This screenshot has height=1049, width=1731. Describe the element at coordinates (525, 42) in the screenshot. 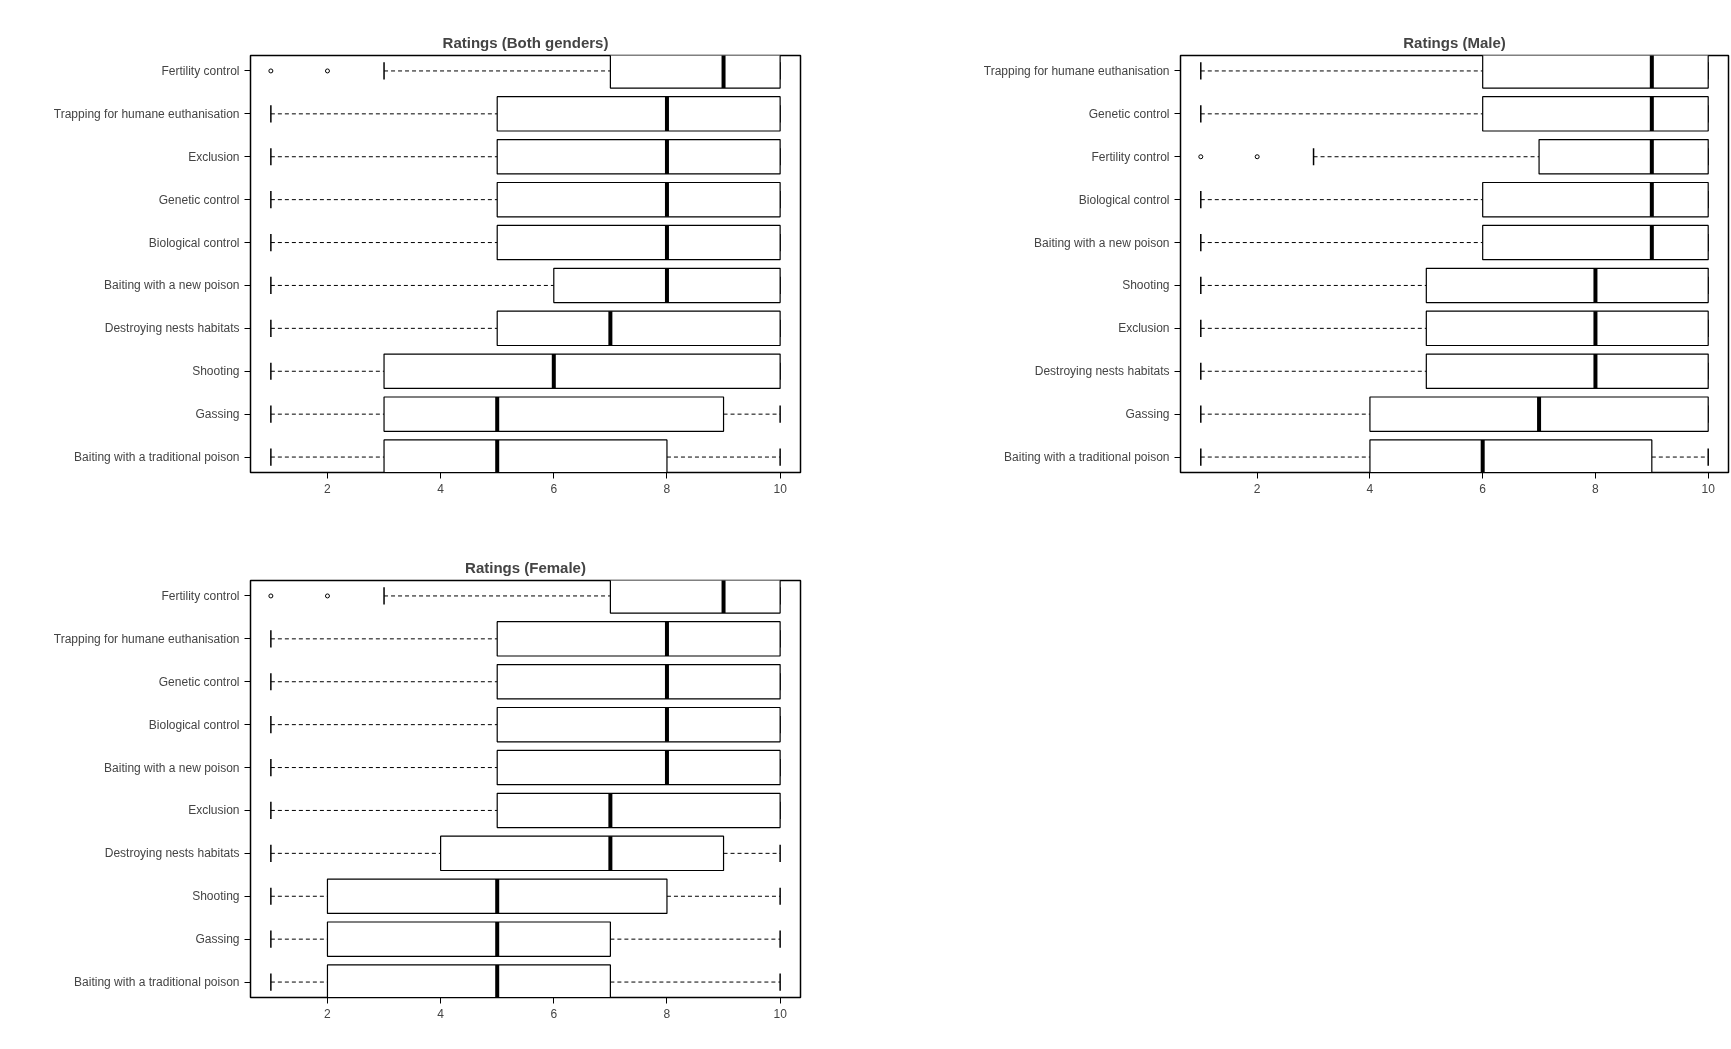

I see `chart-title: Ratings (Both genders)` at that location.